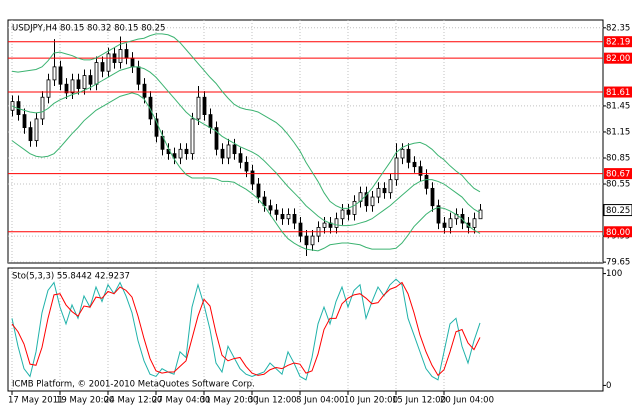 This screenshot has width=632, height=413. Describe the element at coordinates (35, 401) in the screenshot. I see `x-tick-label: 17 May 2011` at that location.